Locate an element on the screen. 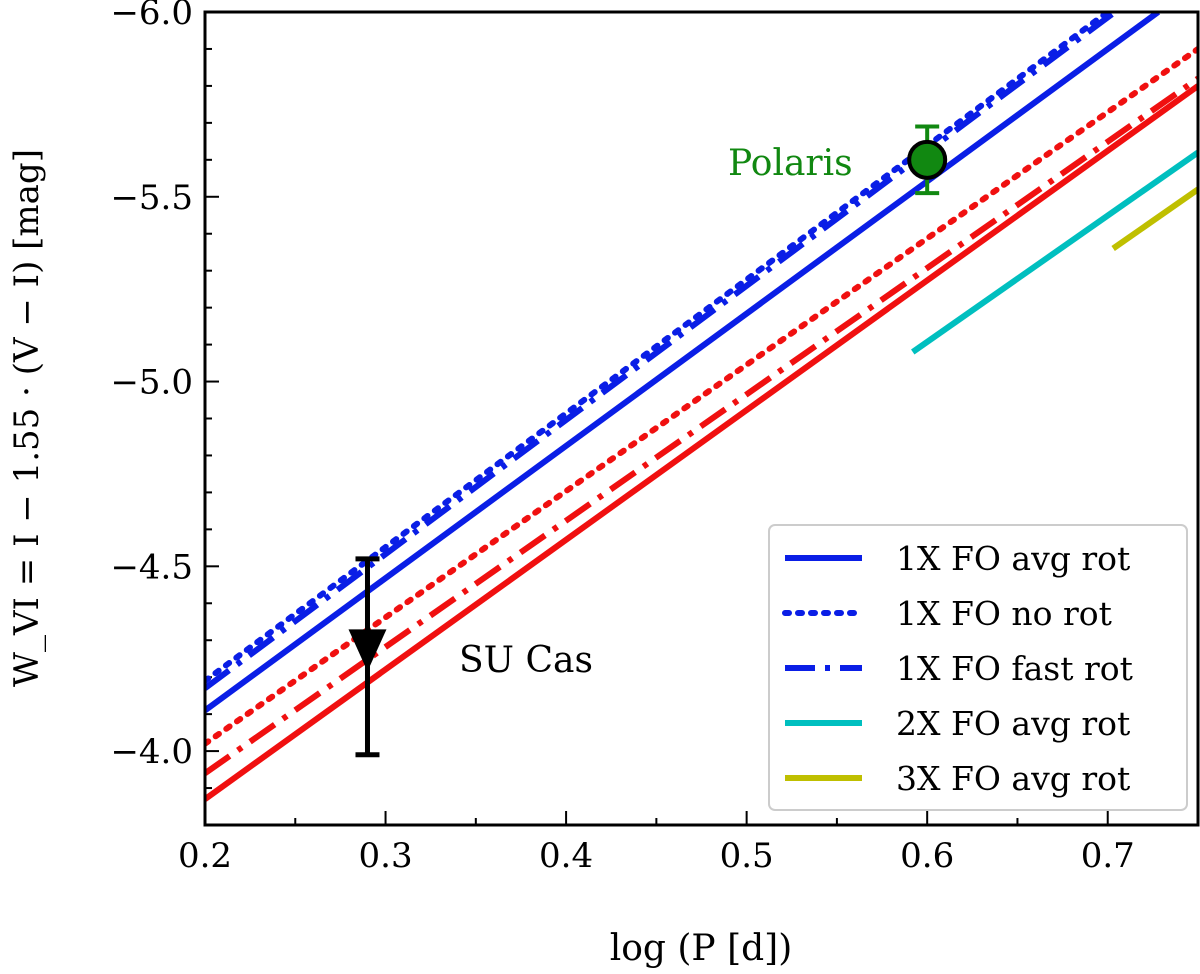 Image resolution: width=1200 pixels, height=974 pixels. y-tick-label: −4.5 is located at coordinates (151, 567).